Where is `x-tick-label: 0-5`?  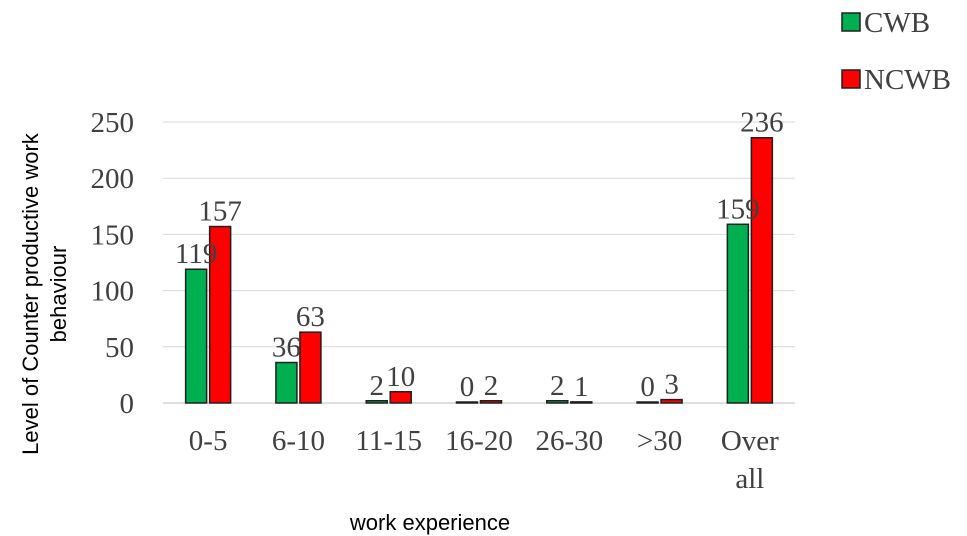 x-tick-label: 0-5 is located at coordinates (208, 441).